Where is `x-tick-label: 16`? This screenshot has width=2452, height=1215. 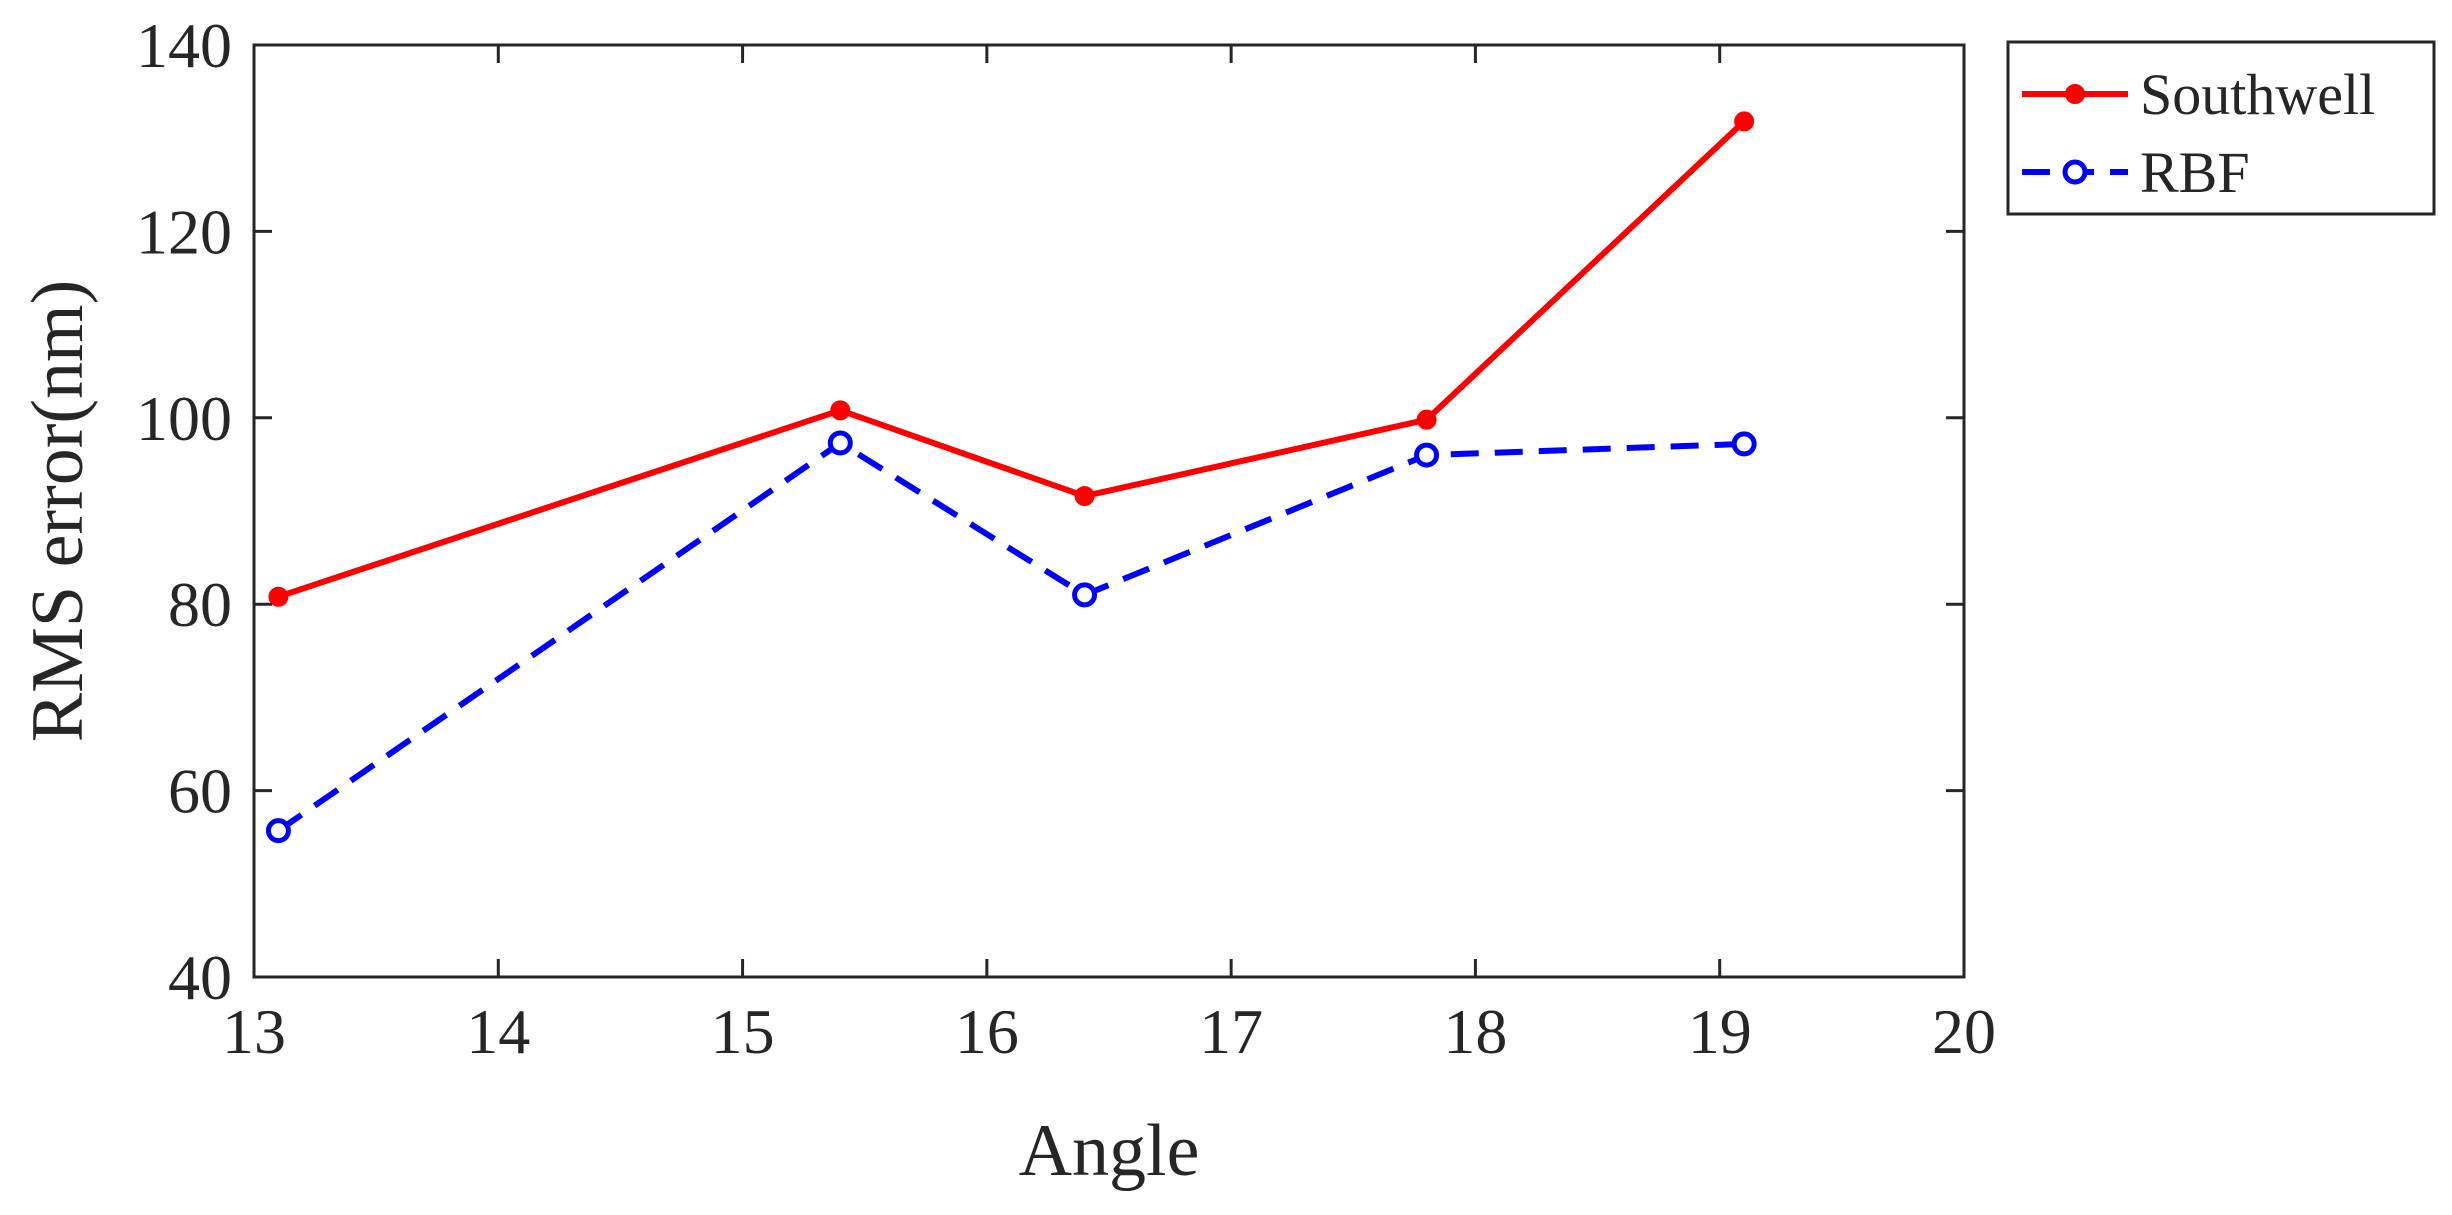
x-tick-label: 16 is located at coordinates (987, 1031).